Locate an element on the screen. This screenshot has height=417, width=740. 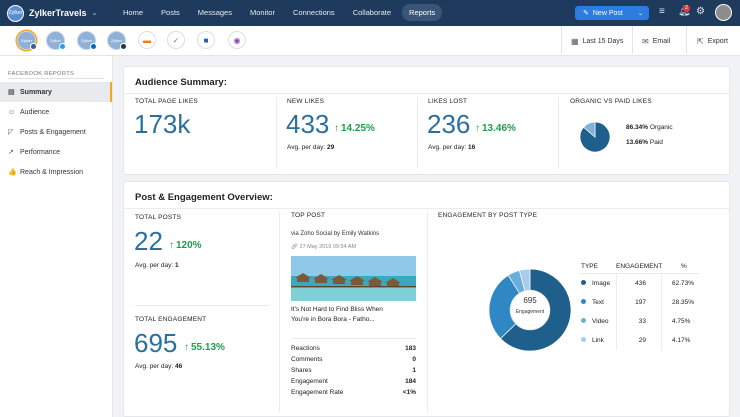
engagement-value: 197 is located at coordinates (640, 302).